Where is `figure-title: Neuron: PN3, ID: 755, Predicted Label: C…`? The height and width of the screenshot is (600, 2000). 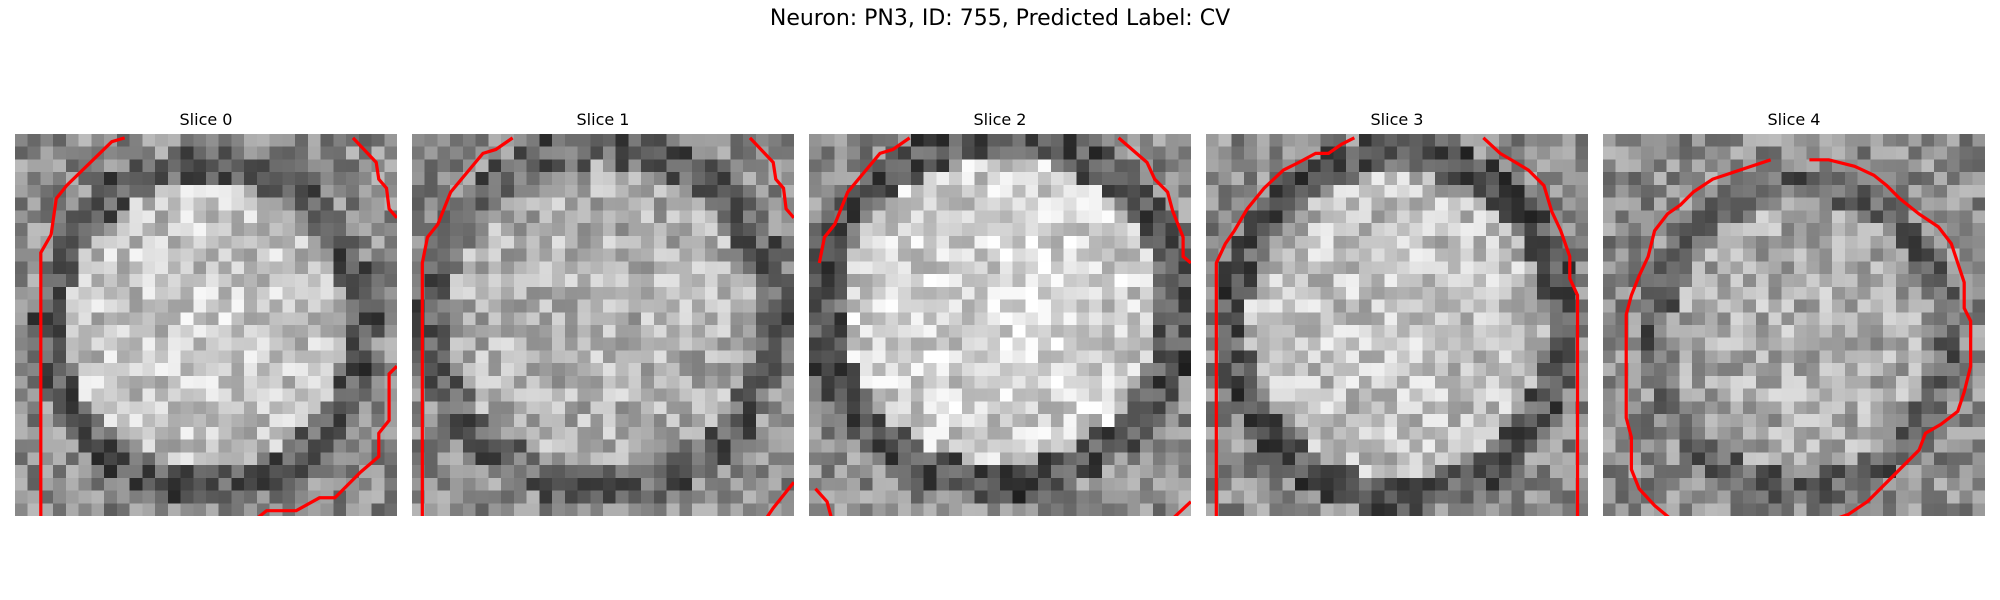
figure-title: Neuron: PN3, ID: 755, Predicted Label: C… is located at coordinates (1000, 18).